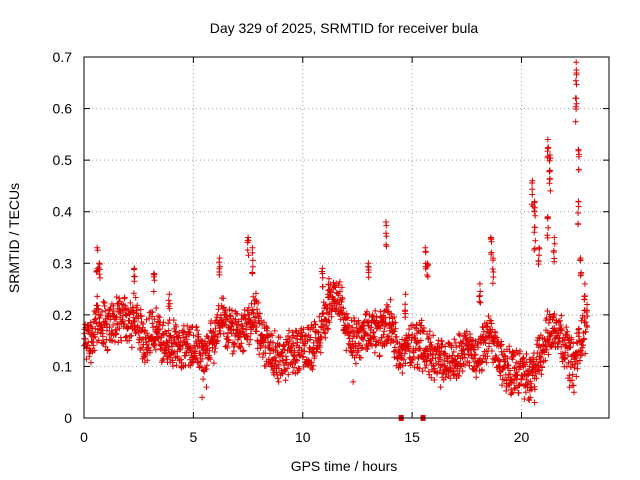  What do you see at coordinates (63, 57) in the screenshot?
I see `y-tick-label: 0.7` at bounding box center [63, 57].